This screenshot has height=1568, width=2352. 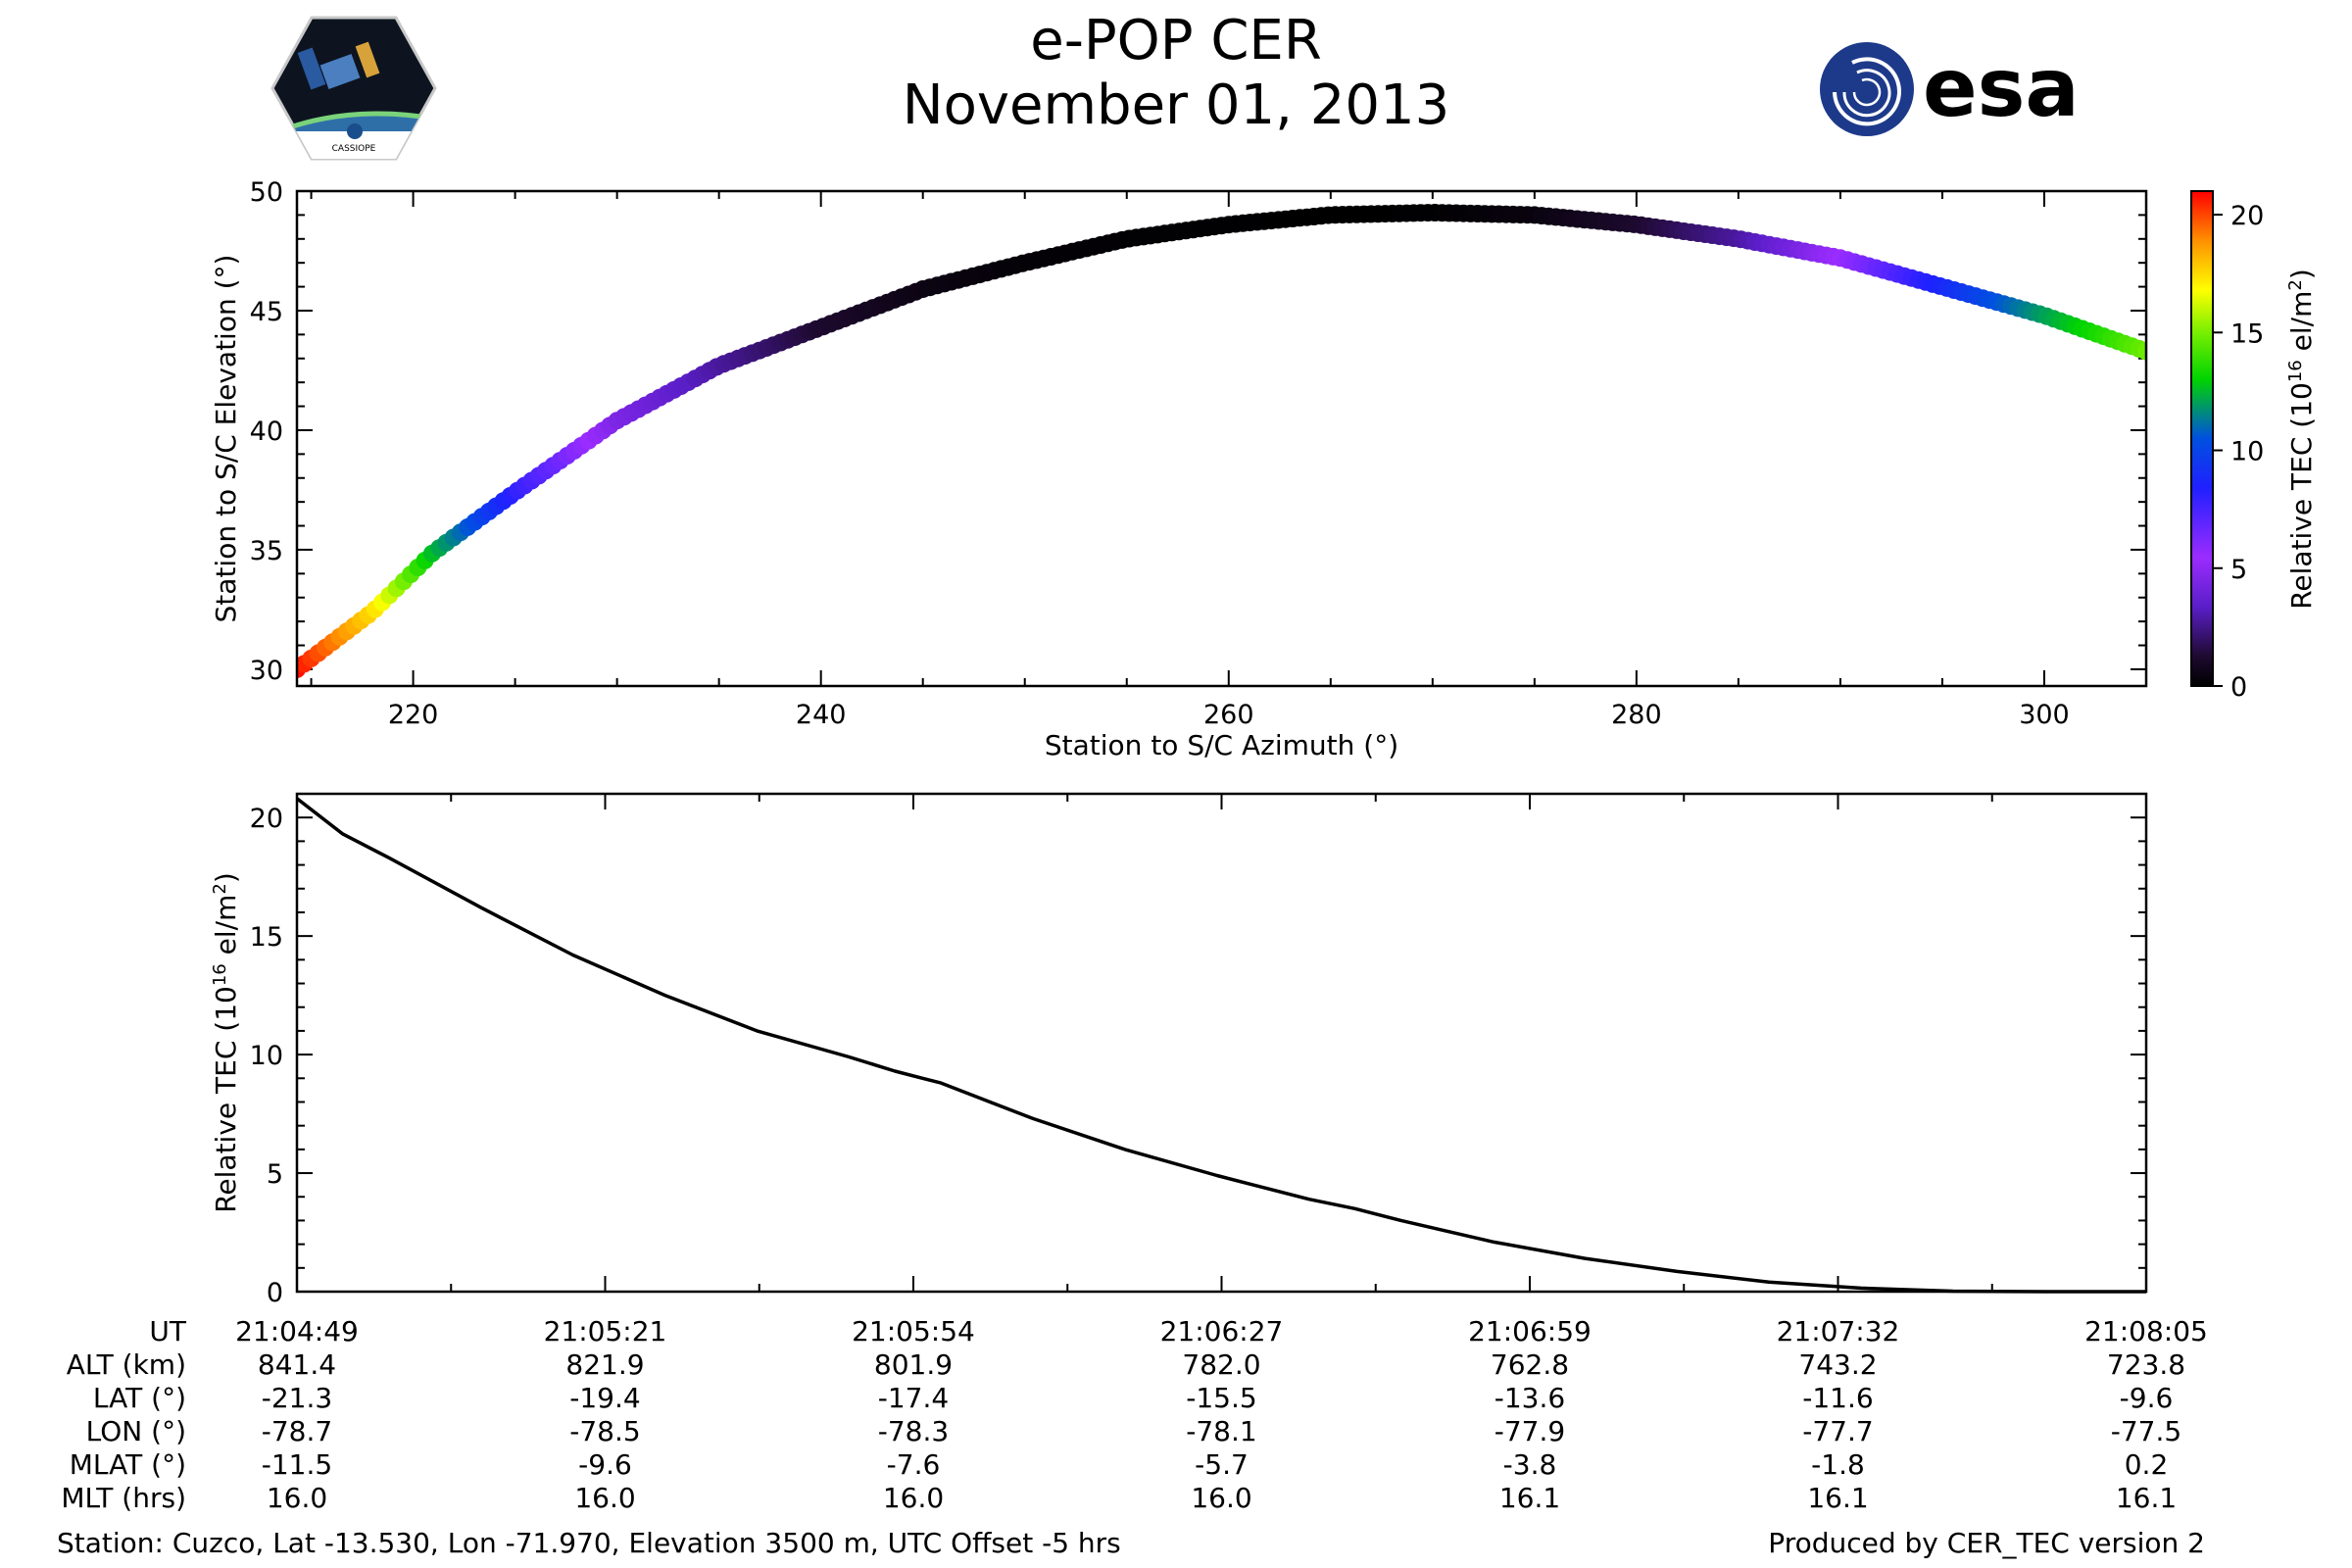 What do you see at coordinates (127, 1364) in the screenshot?
I see `table-row-label: ALT (km)` at bounding box center [127, 1364].